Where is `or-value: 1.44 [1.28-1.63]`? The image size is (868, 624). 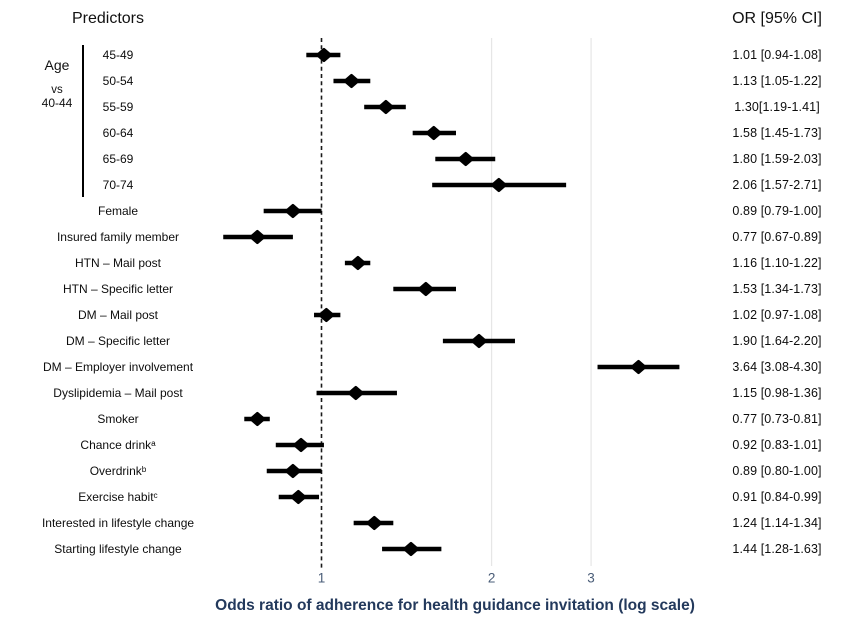 or-value: 1.44 [1.28-1.63] is located at coordinates (777, 549).